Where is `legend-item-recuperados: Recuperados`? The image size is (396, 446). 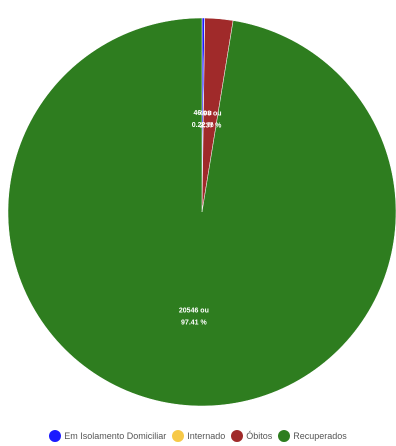
legend-item-recuperados: Recuperados is located at coordinates (312, 436).